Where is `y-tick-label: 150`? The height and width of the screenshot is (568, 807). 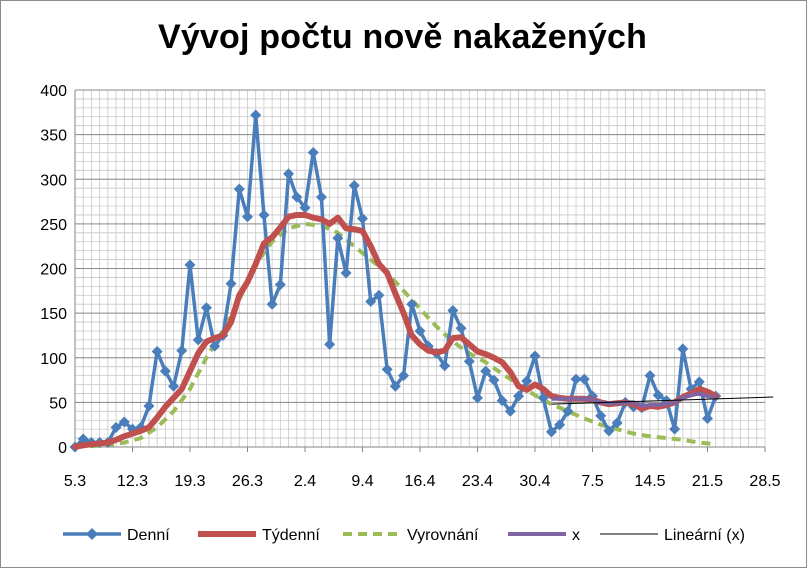 y-tick-label: 150 is located at coordinates (53, 314).